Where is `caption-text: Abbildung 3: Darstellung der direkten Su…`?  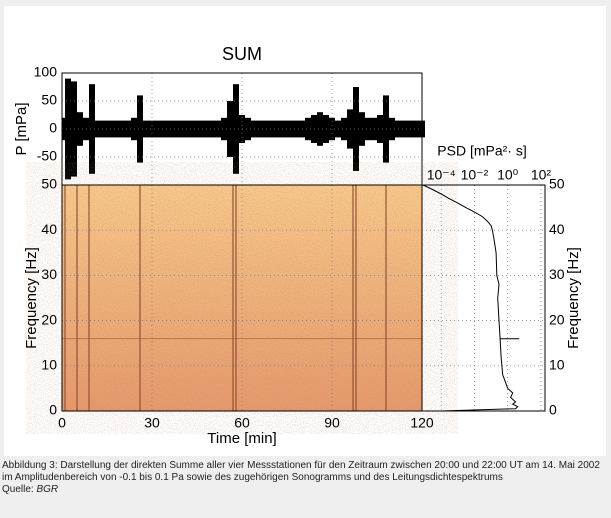
caption-text: Abbildung 3: Darstellung der direkten Su… is located at coordinates (301, 471).